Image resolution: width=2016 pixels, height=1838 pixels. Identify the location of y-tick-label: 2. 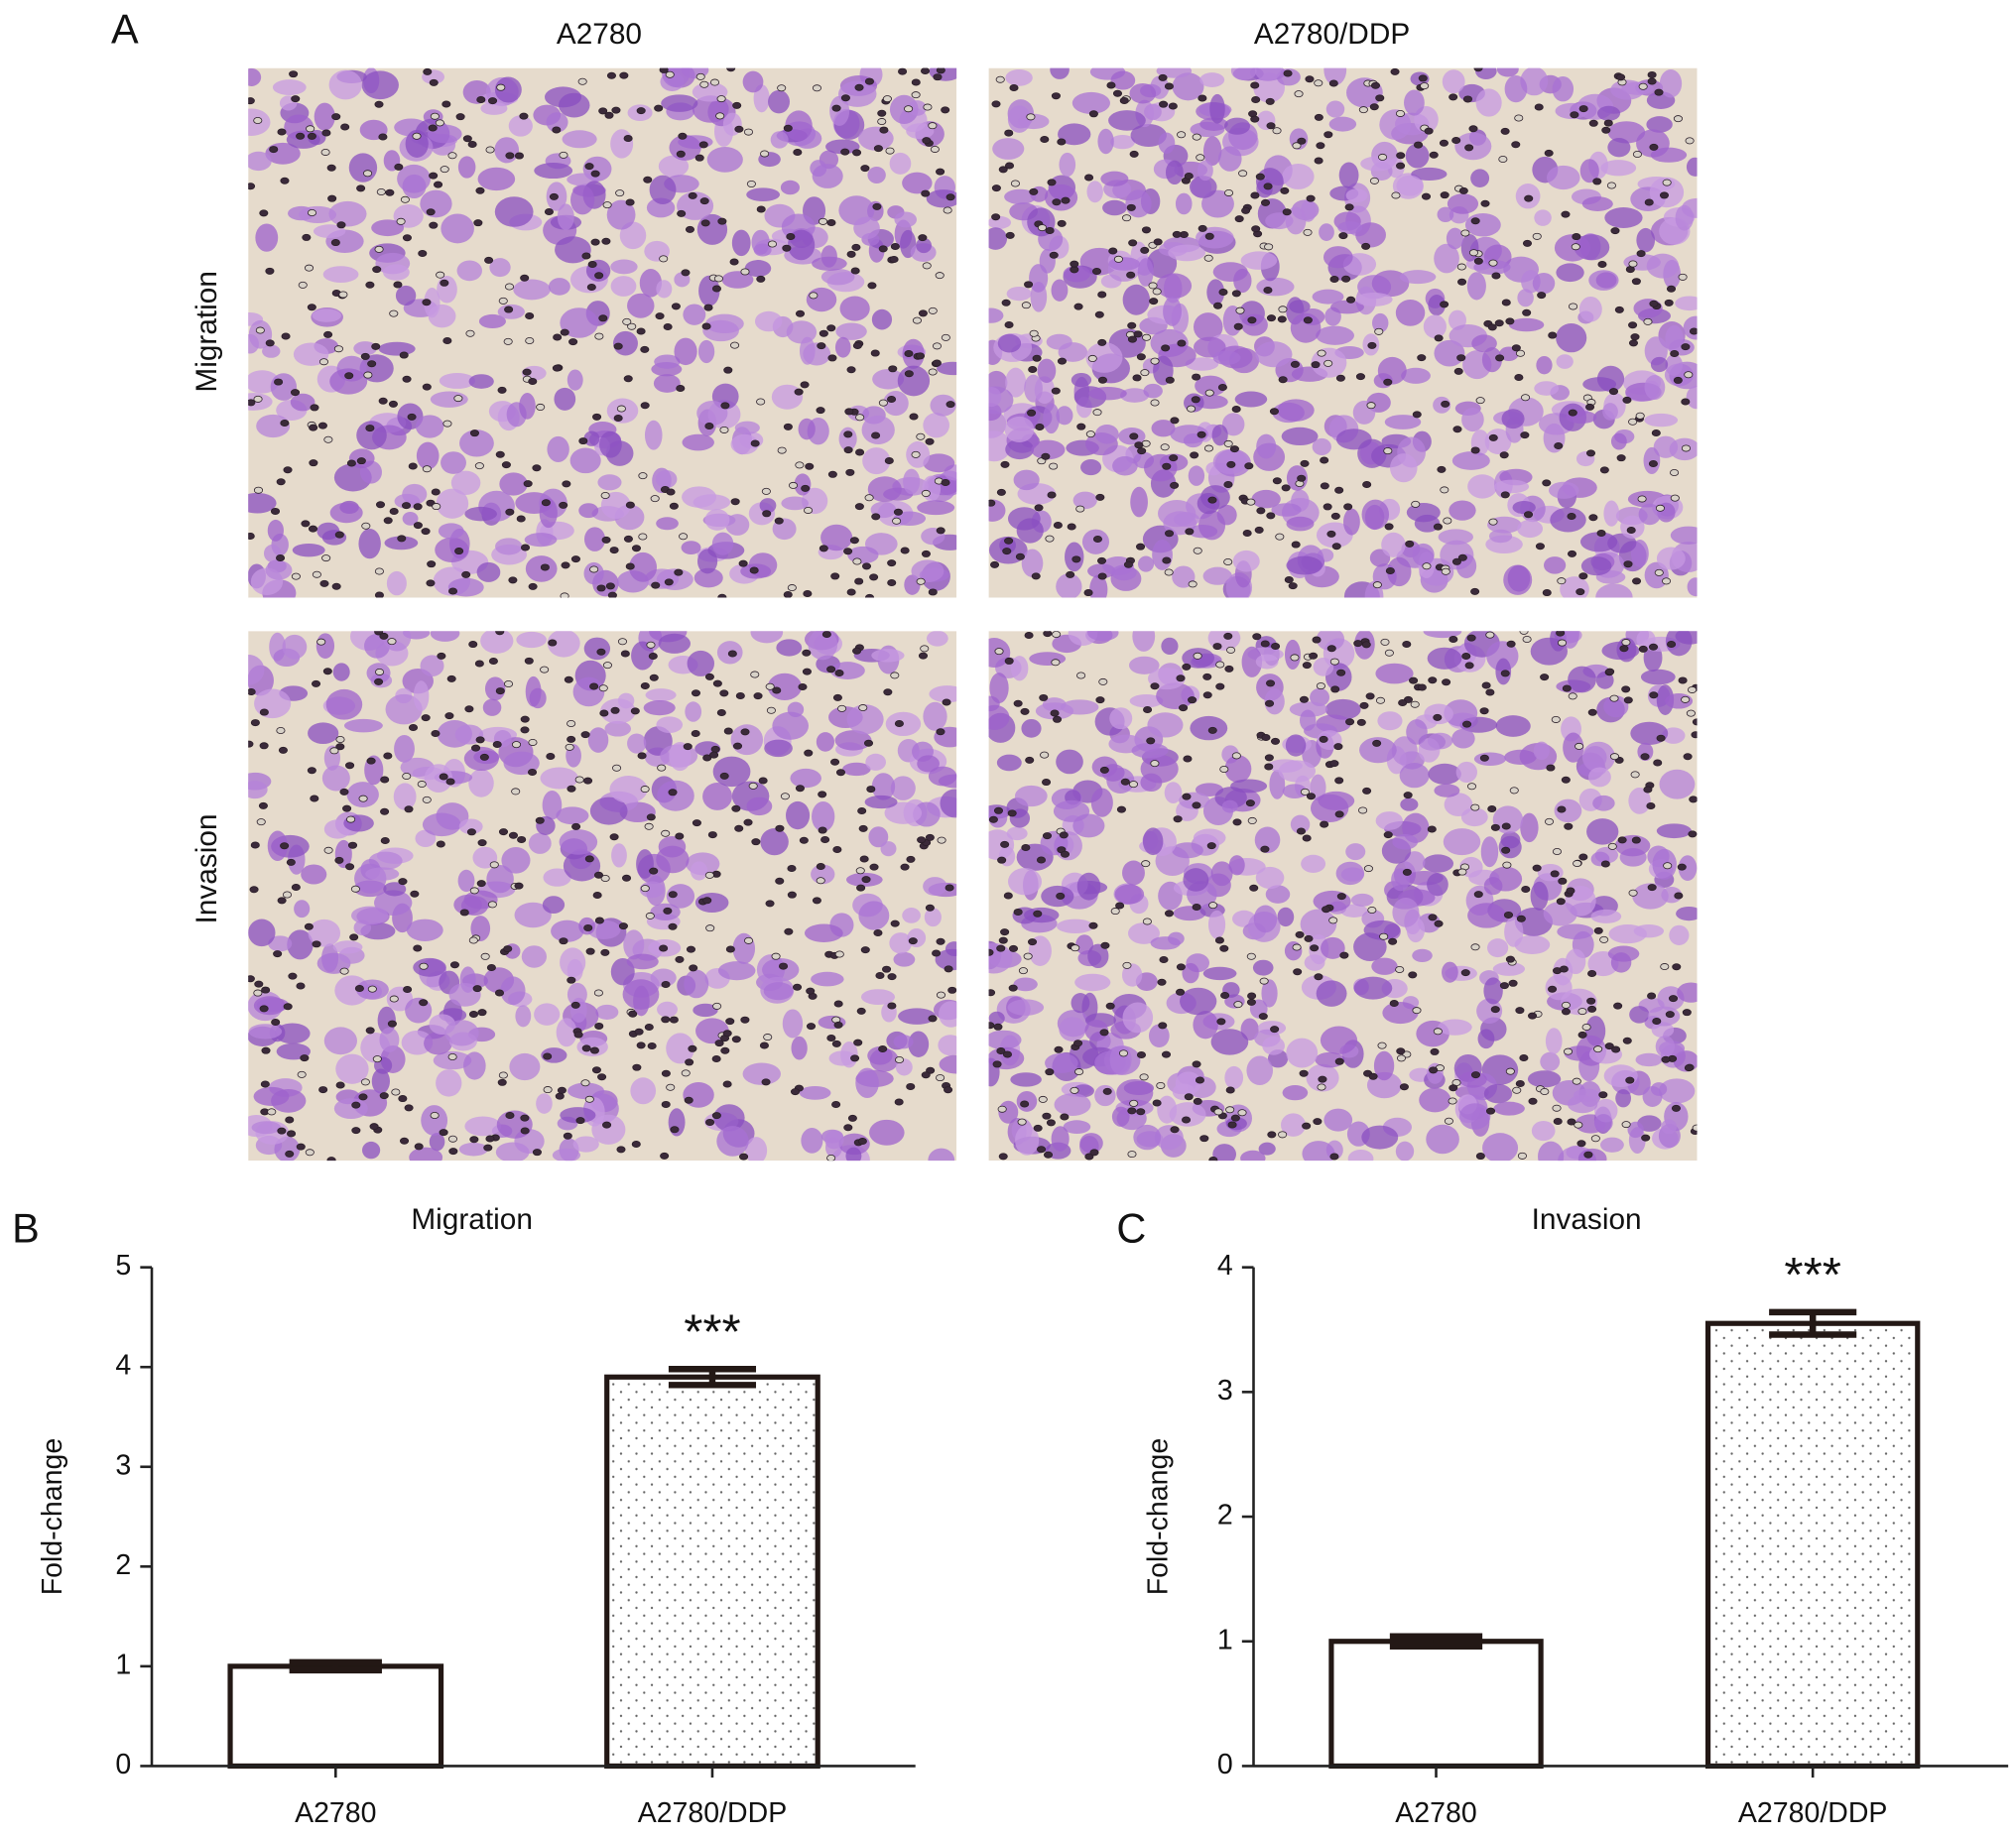
(1225, 1516).